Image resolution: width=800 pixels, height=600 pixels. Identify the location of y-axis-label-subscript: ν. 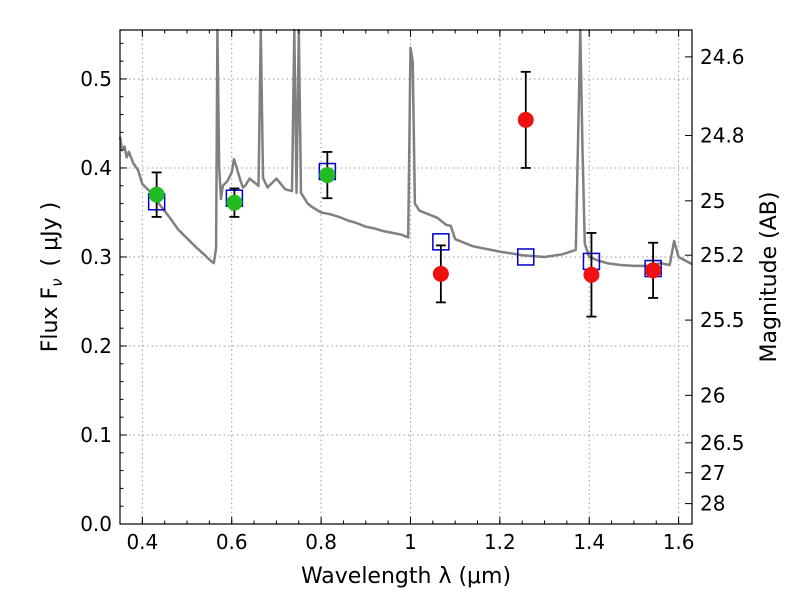
(57, 282).